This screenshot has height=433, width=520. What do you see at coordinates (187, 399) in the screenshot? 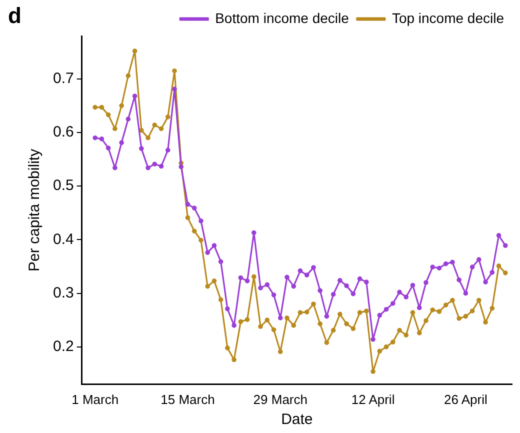
I see `x-tick-label: 15 March` at bounding box center [187, 399].